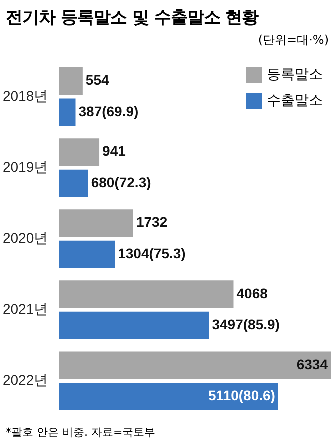 Image resolution: width=335 pixels, height=448 pixels. Describe the element at coordinates (25, 96) in the screenshot. I see `y-tick-label: 2018년` at that location.